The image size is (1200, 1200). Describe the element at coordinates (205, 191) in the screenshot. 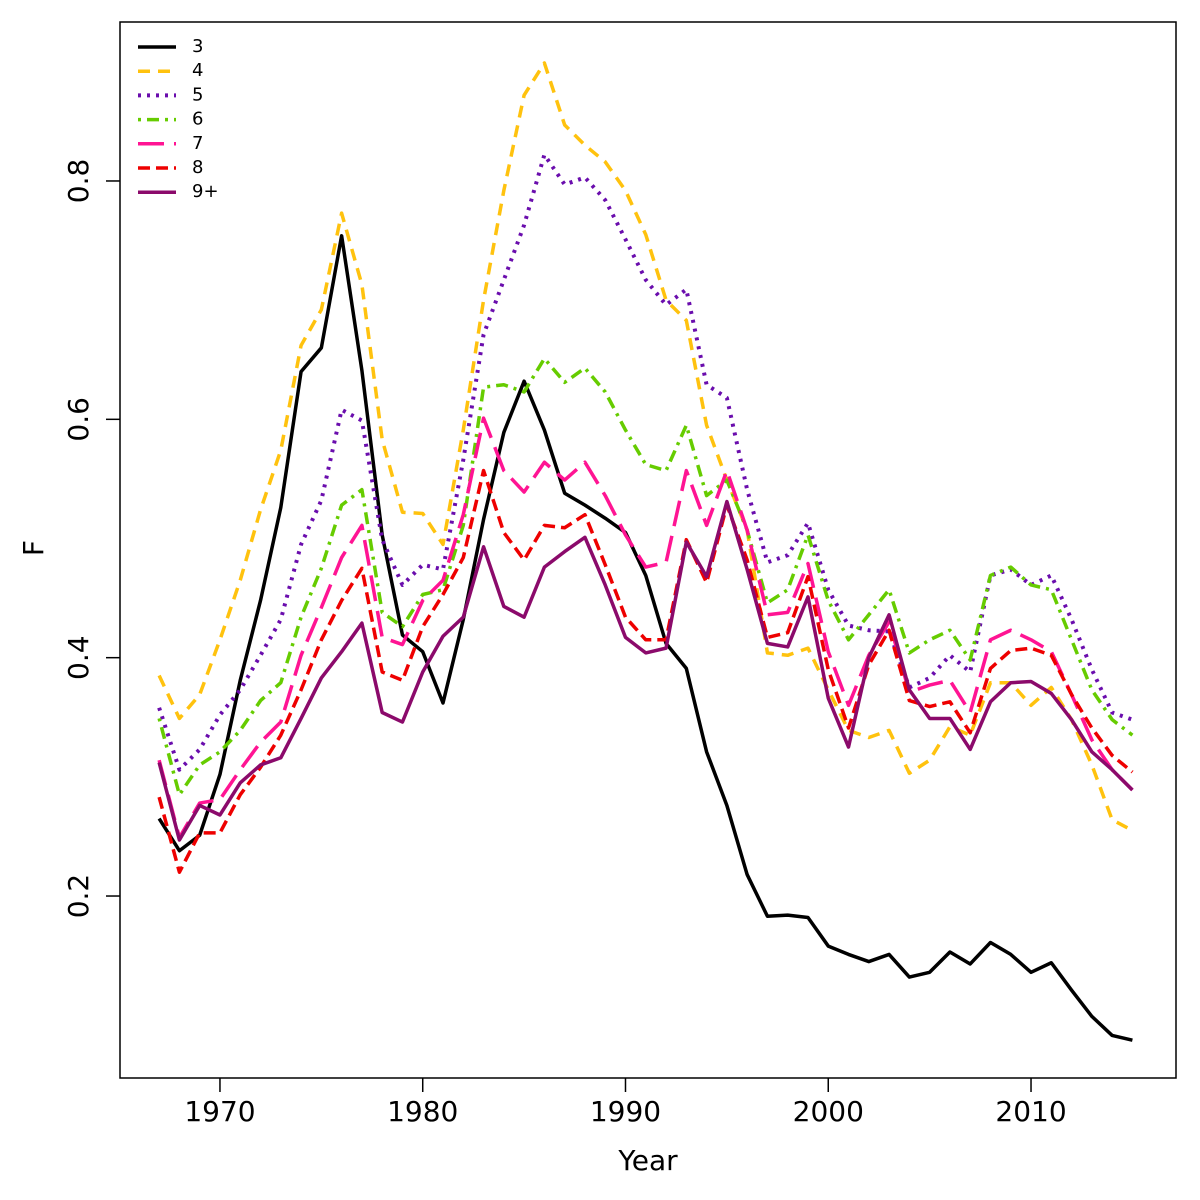

I see `legend-label: 9+` at that location.